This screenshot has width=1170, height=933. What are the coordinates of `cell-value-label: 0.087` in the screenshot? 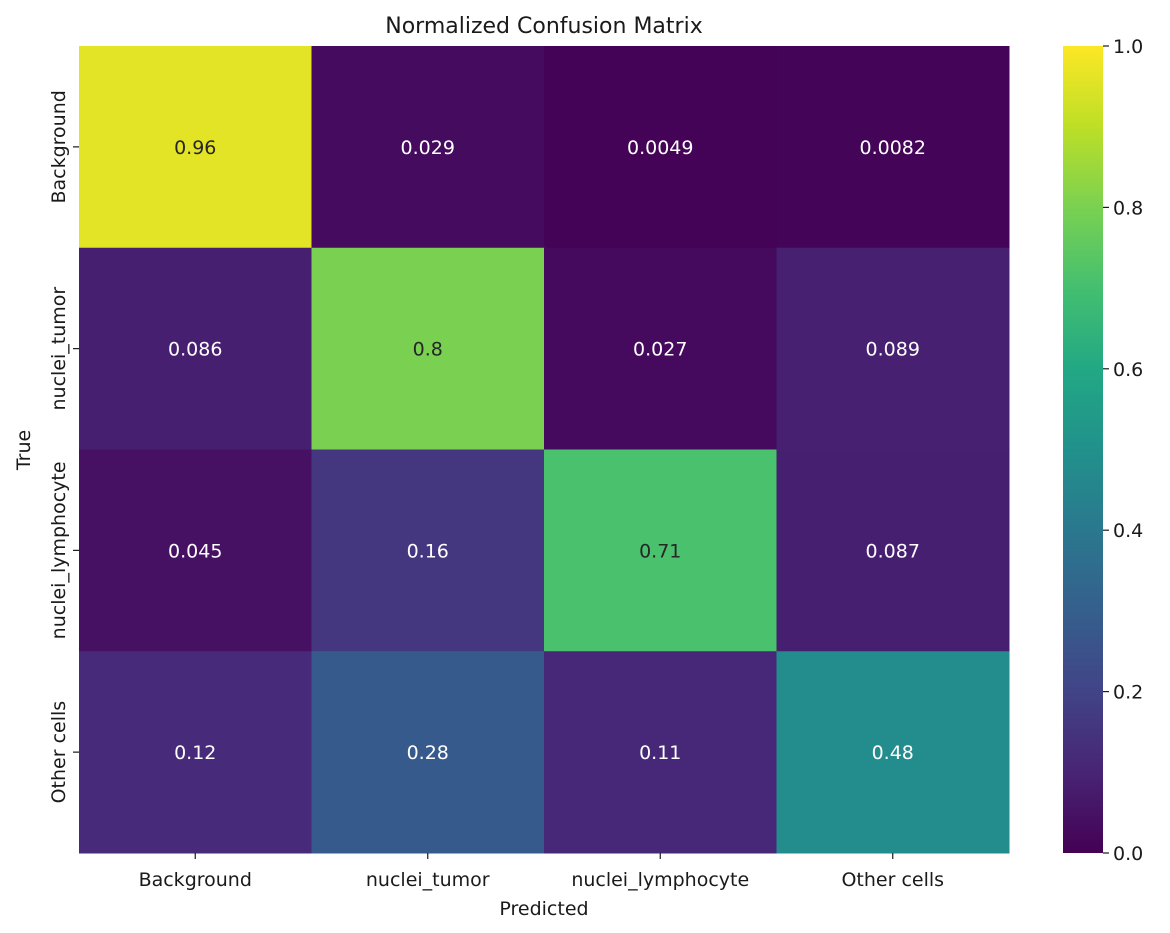 It's located at (893, 551).